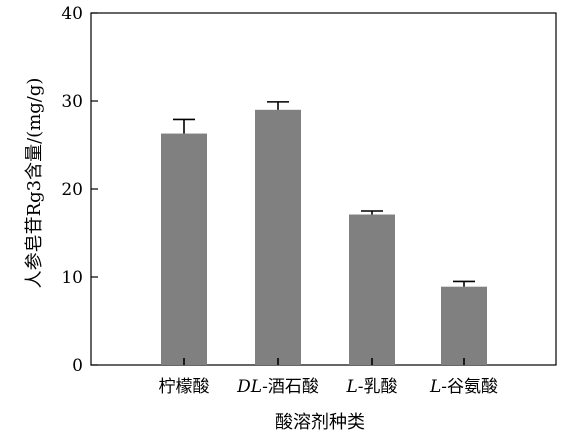 The height and width of the screenshot is (438, 570). Describe the element at coordinates (77, 366) in the screenshot. I see `y-tick-label: 0` at that location.